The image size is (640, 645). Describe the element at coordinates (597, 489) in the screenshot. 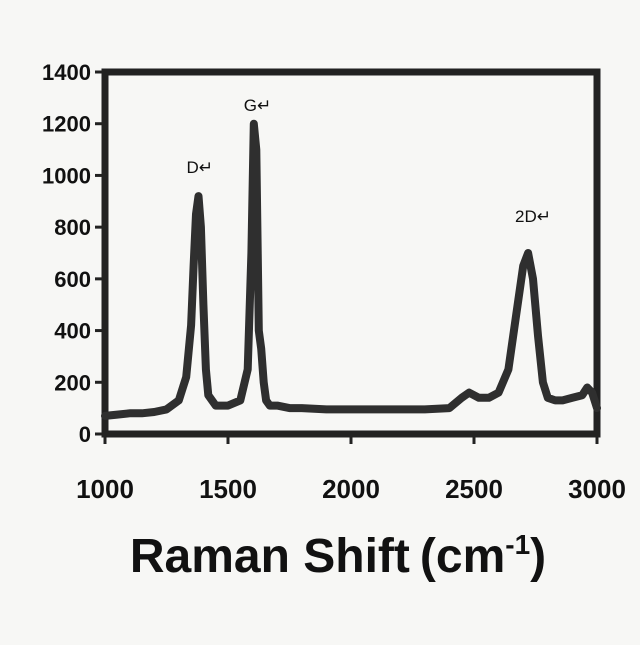

I see `x-tick-label: 3000` at that location.